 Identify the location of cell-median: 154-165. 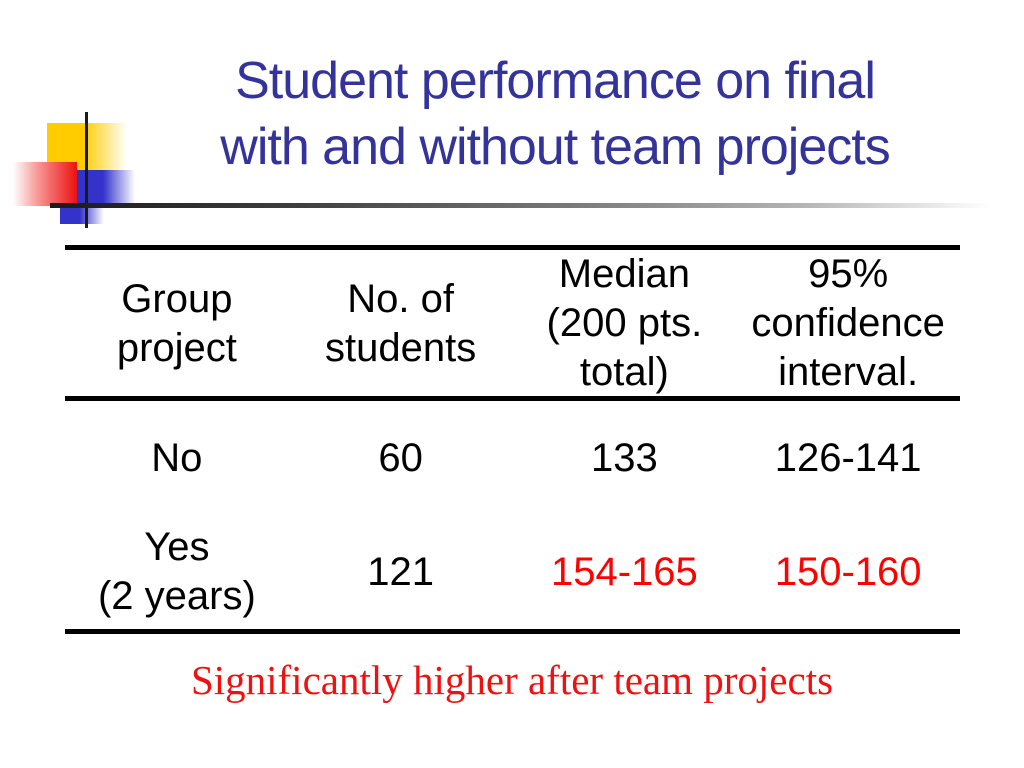
(624, 571).